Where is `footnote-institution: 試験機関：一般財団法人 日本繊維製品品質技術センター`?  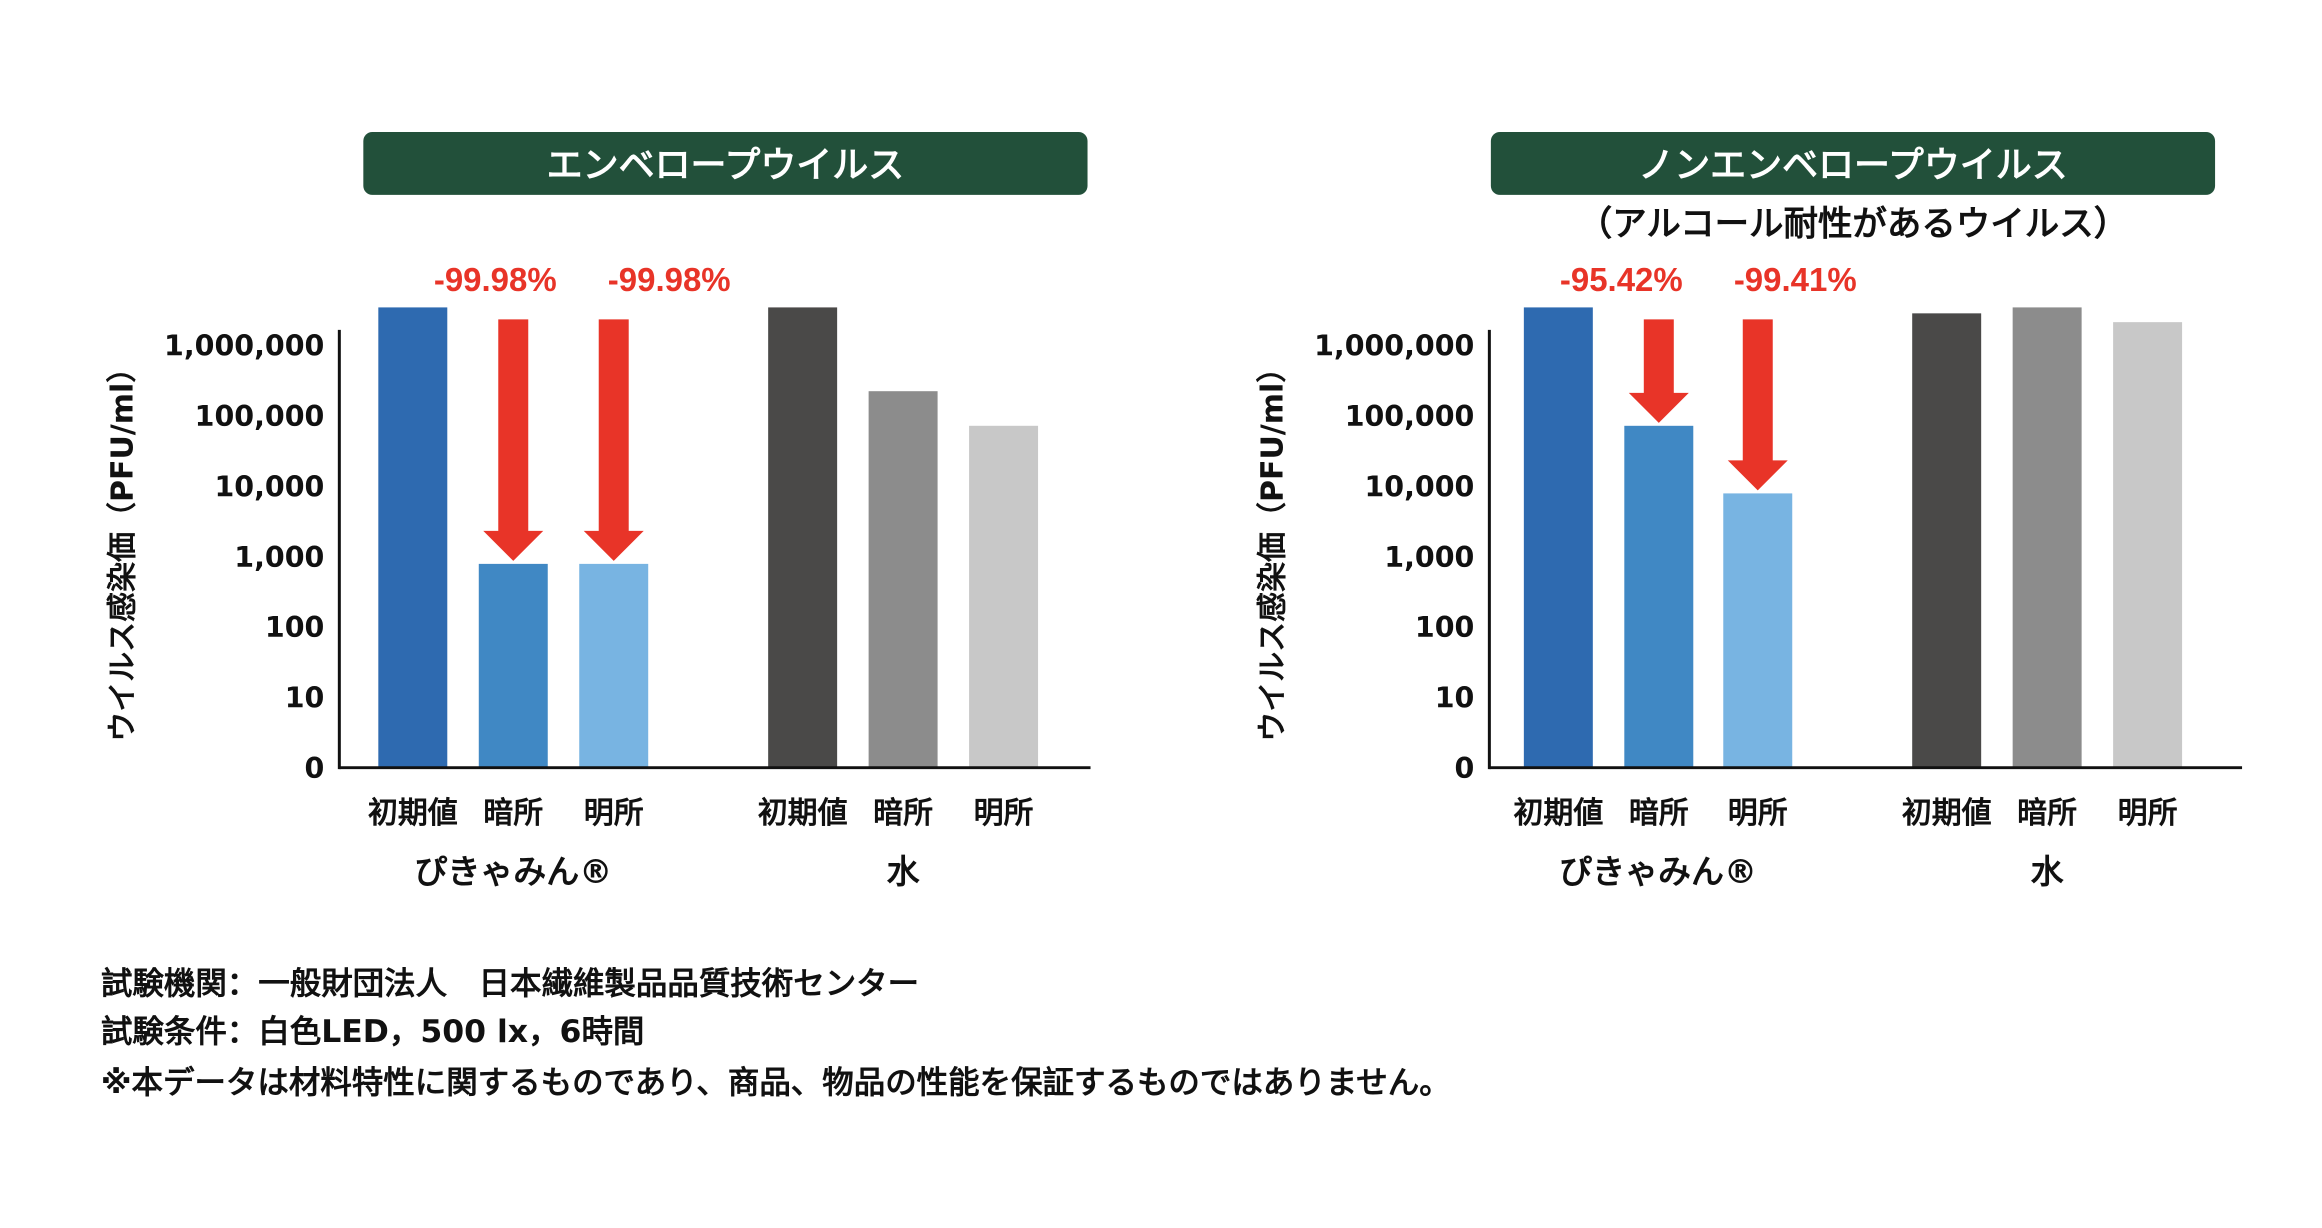 footnote-institution: 試験機関：一般財団法人 日本繊維製品品質技術センター is located at coordinates (510, 983).